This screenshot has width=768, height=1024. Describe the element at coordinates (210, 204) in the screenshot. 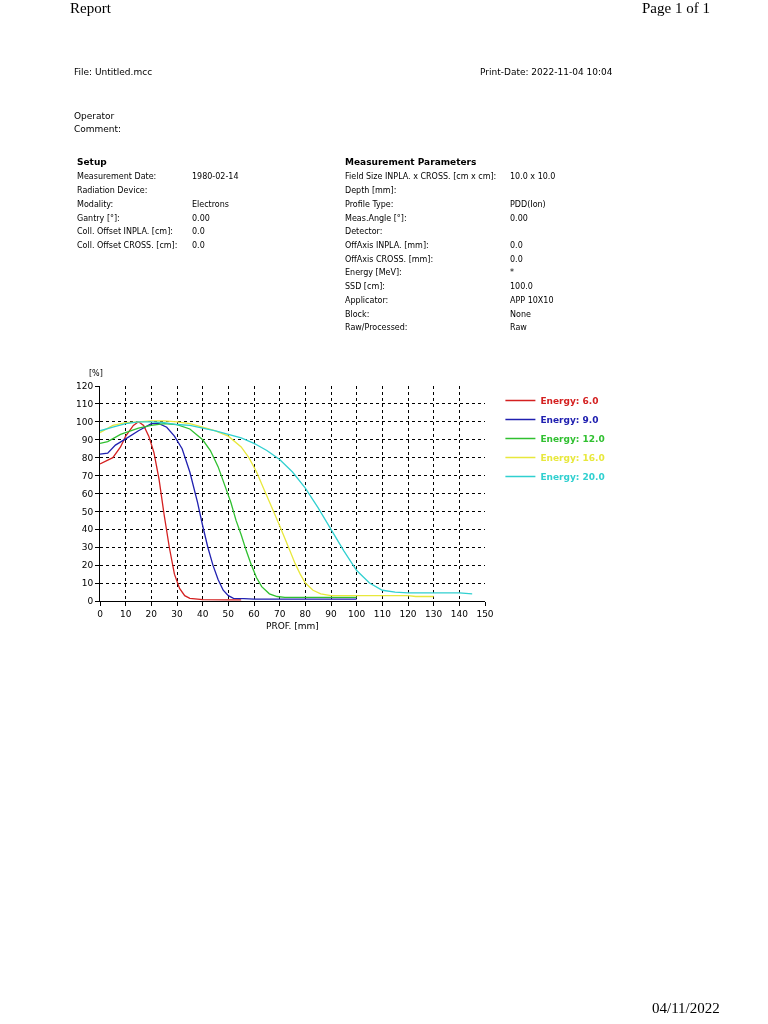

I see `text: Electrons` at that location.